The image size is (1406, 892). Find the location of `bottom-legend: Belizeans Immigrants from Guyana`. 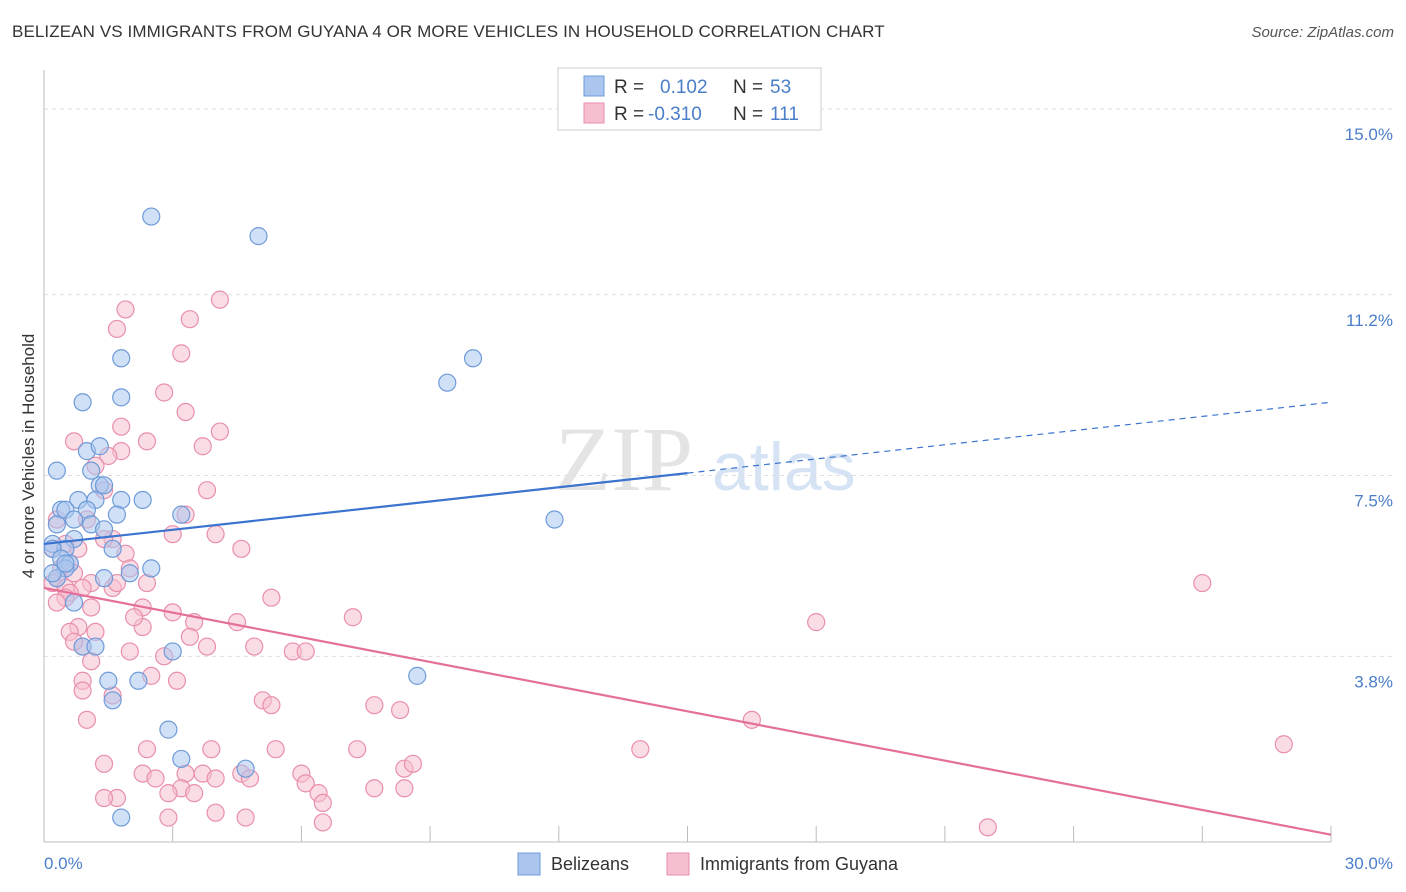

bottom-legend: Belizeans Immigrants from Guyana is located at coordinates (708, 864).